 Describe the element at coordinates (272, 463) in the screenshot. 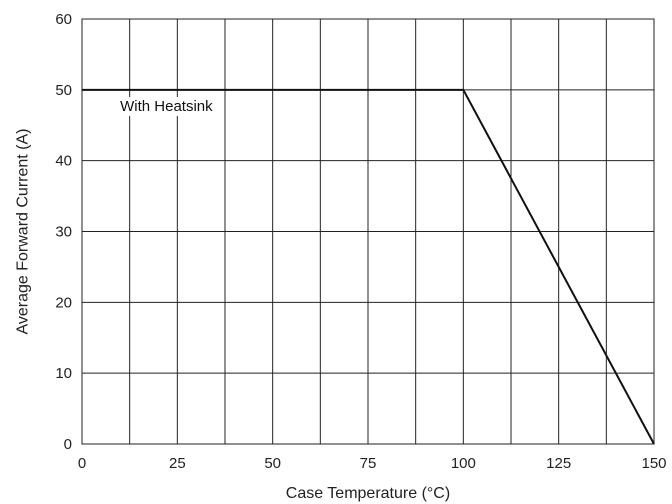

I see `x-tick-label: 50` at that location.